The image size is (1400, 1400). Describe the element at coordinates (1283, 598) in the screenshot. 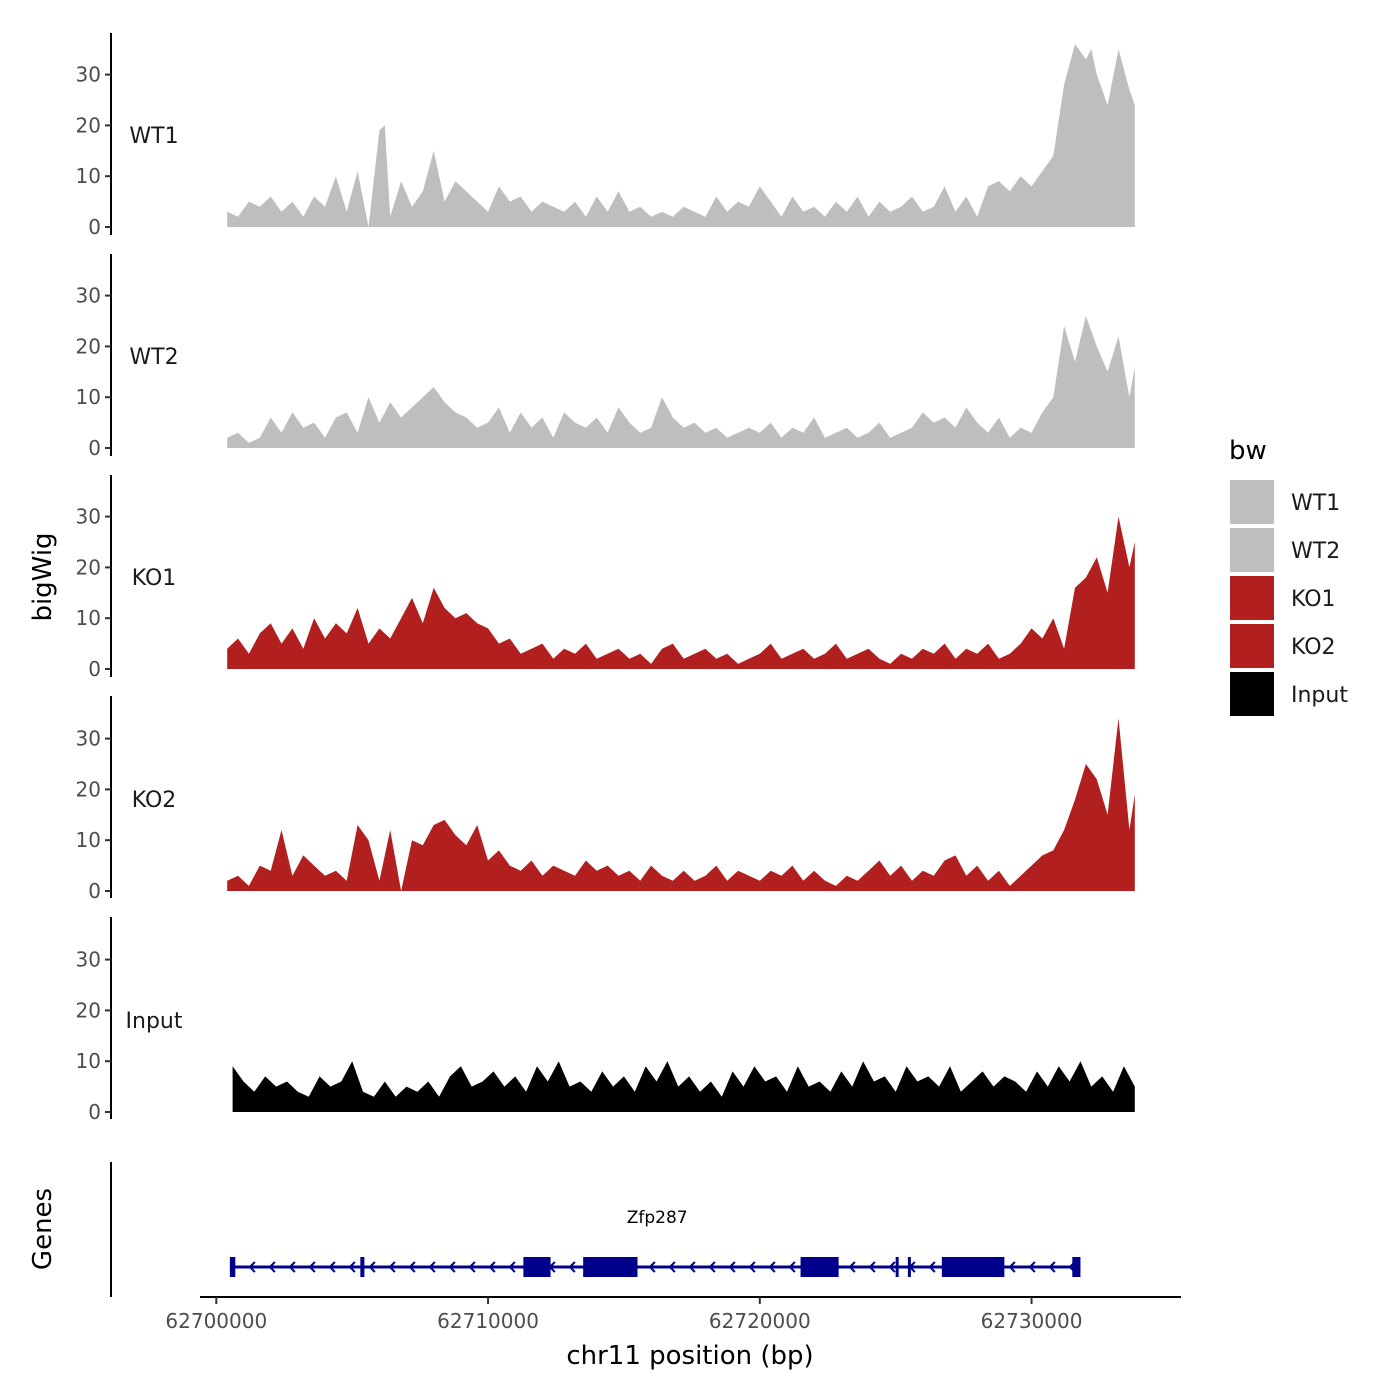

I see `legend-item-ko1: KO1` at that location.